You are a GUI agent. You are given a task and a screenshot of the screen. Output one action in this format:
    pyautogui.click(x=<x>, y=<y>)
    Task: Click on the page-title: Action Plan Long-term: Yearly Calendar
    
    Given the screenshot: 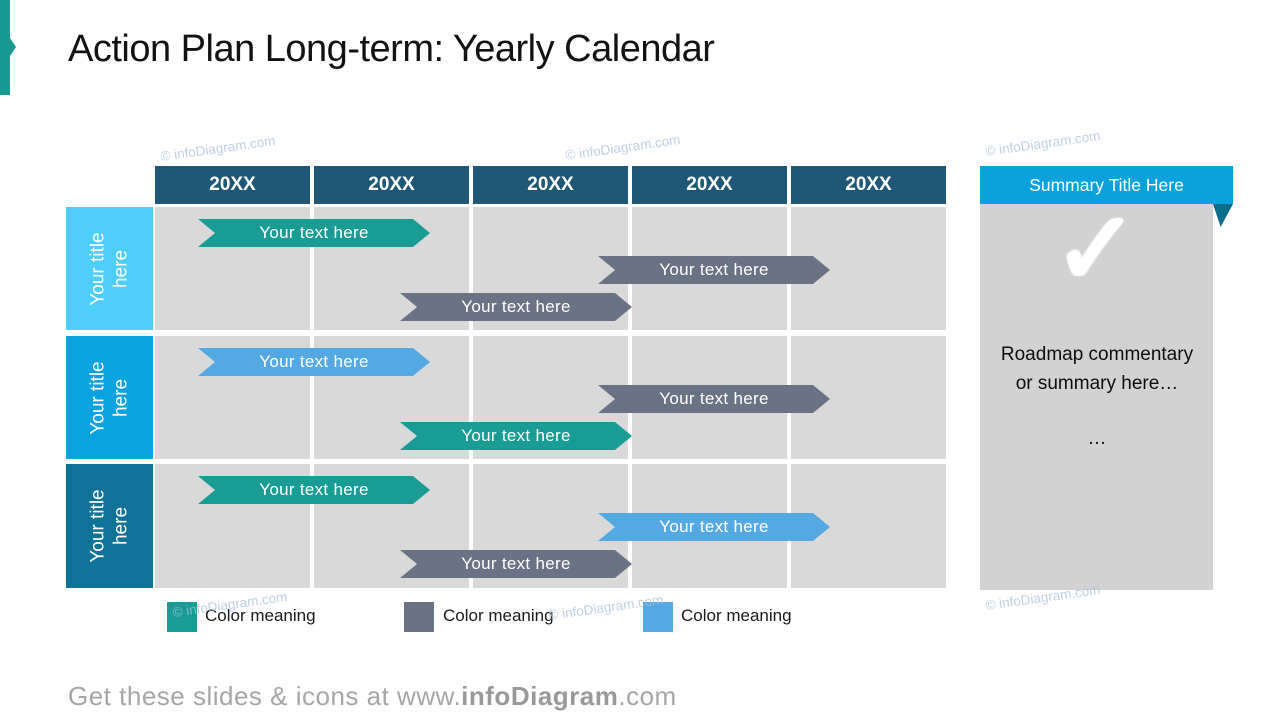 What is the action you would take?
    pyautogui.click(x=391, y=49)
    